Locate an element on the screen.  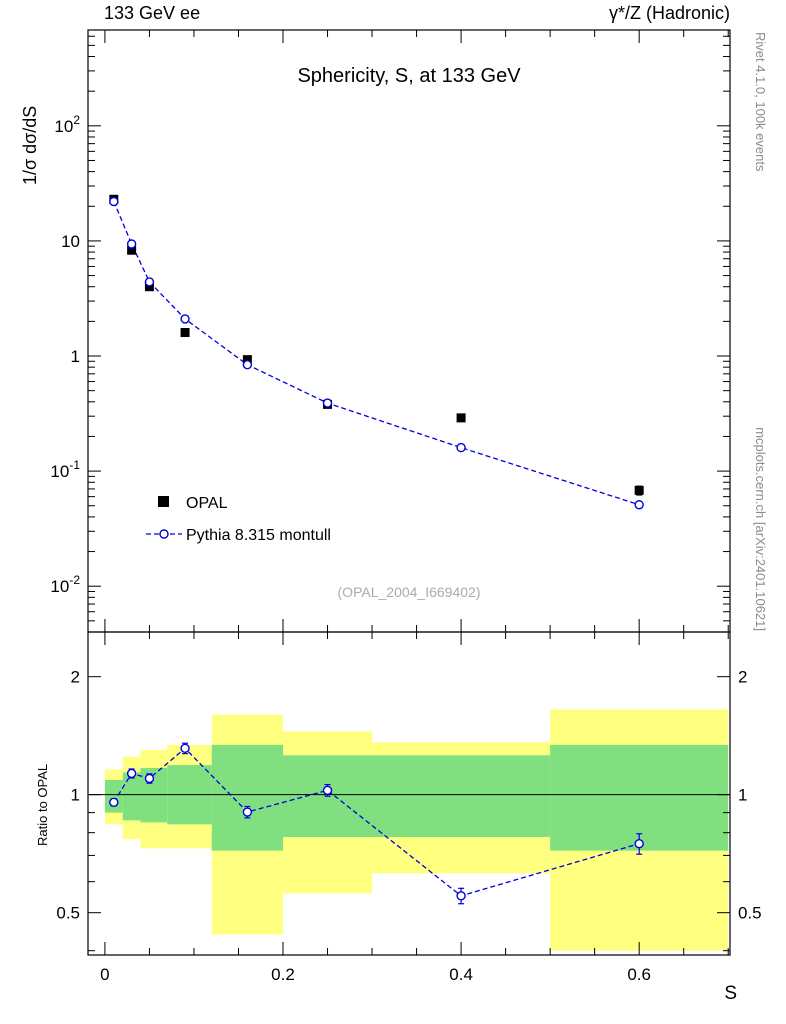
plot-title: Sphericity, S, at 133 GeV is located at coordinates (409, 76).